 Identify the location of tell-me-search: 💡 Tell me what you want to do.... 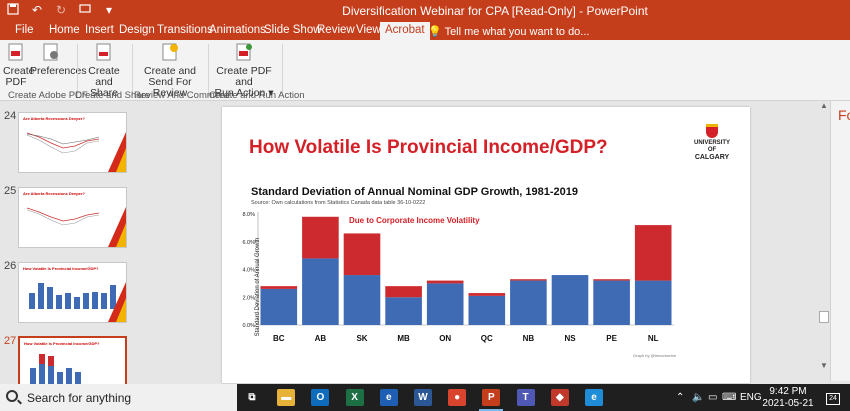
(508, 31).